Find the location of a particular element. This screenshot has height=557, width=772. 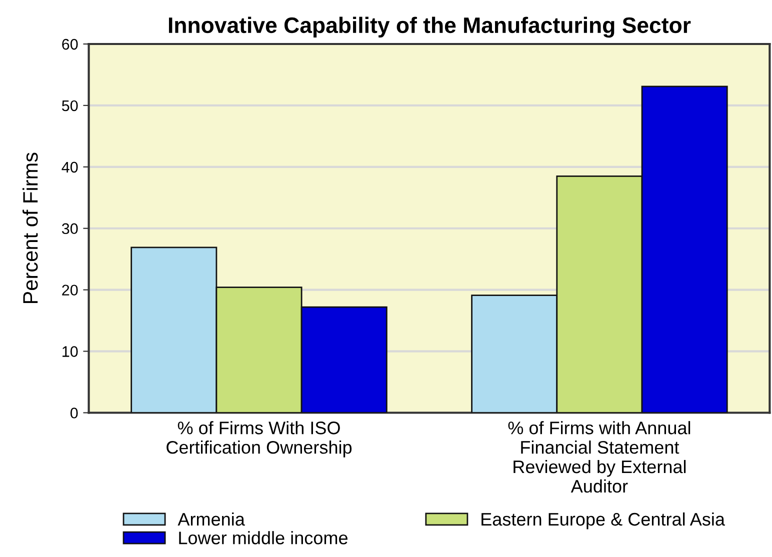

y-tick-label: 40 is located at coordinates (70, 167).